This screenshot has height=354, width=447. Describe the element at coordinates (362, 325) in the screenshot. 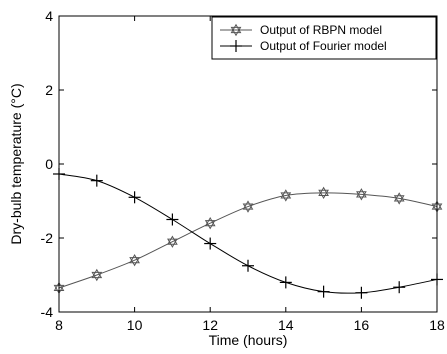

I see `x-tick-label: 16` at that location.